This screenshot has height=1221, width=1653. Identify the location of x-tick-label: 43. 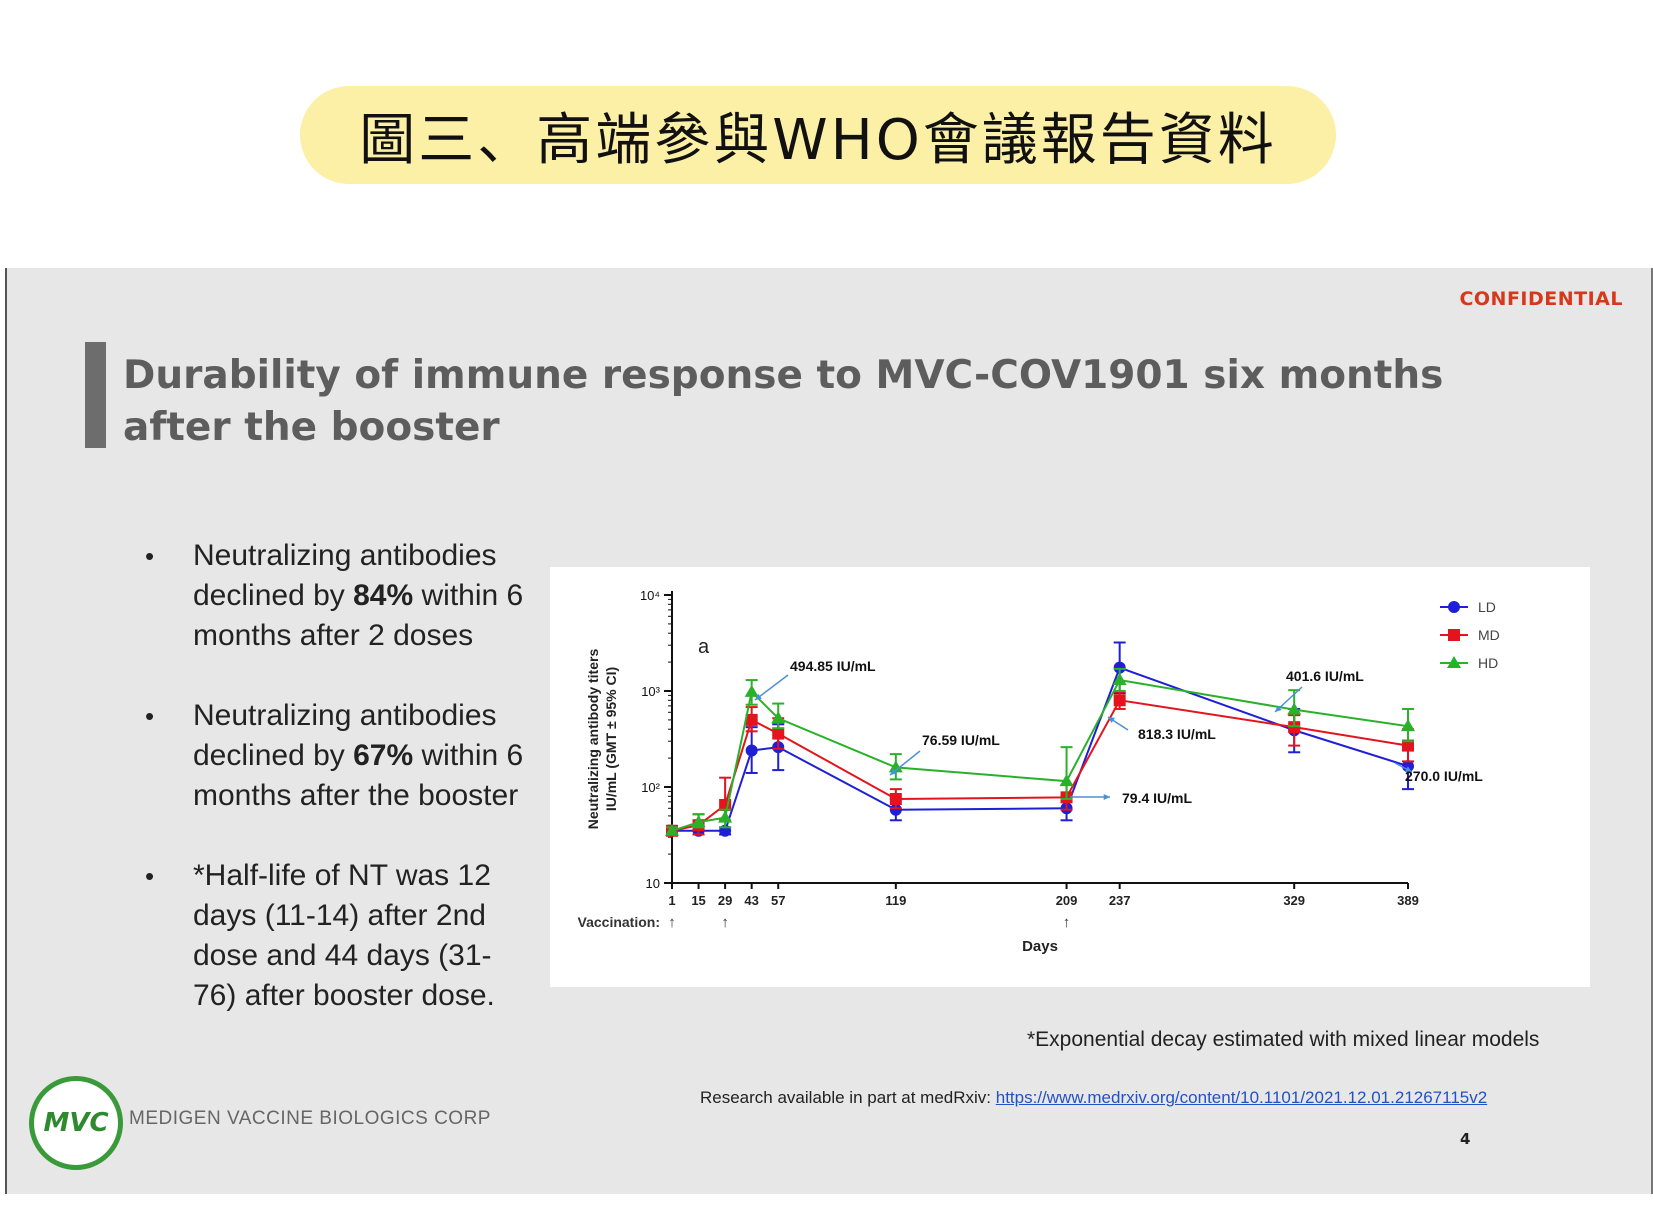
(751, 900).